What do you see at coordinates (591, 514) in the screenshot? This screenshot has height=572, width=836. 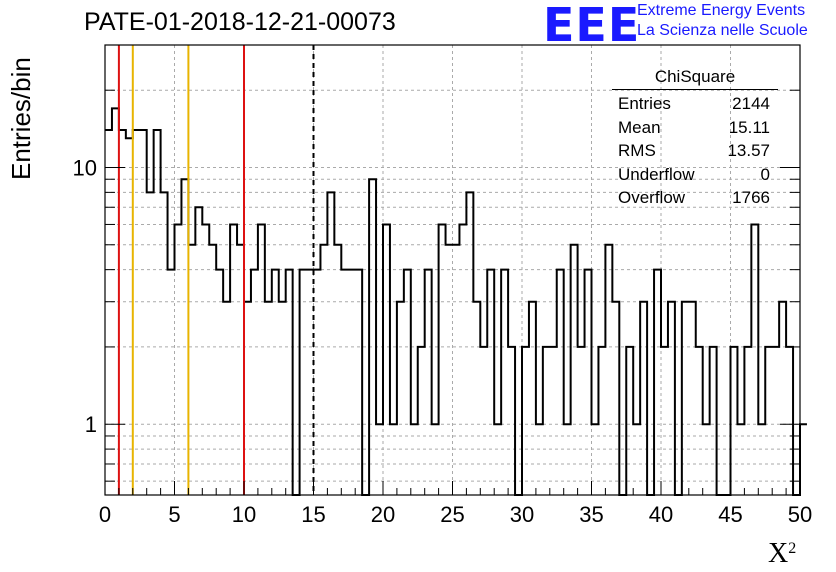 I see `x-tick-label: 35` at bounding box center [591, 514].